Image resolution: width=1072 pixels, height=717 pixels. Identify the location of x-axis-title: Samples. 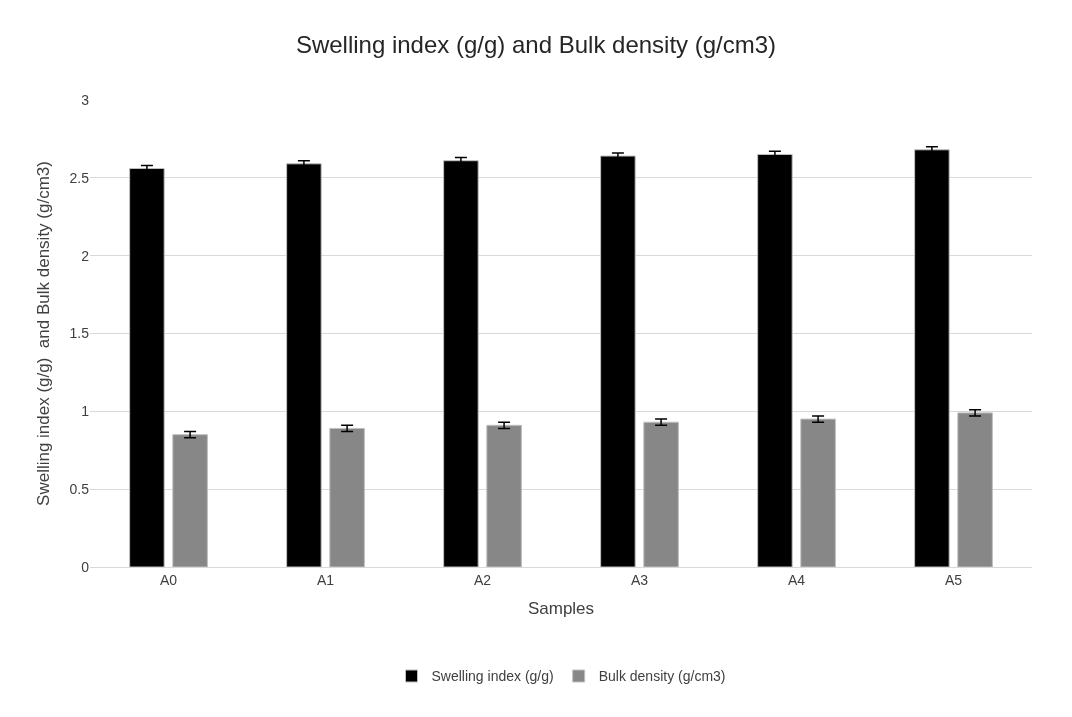
(561, 609).